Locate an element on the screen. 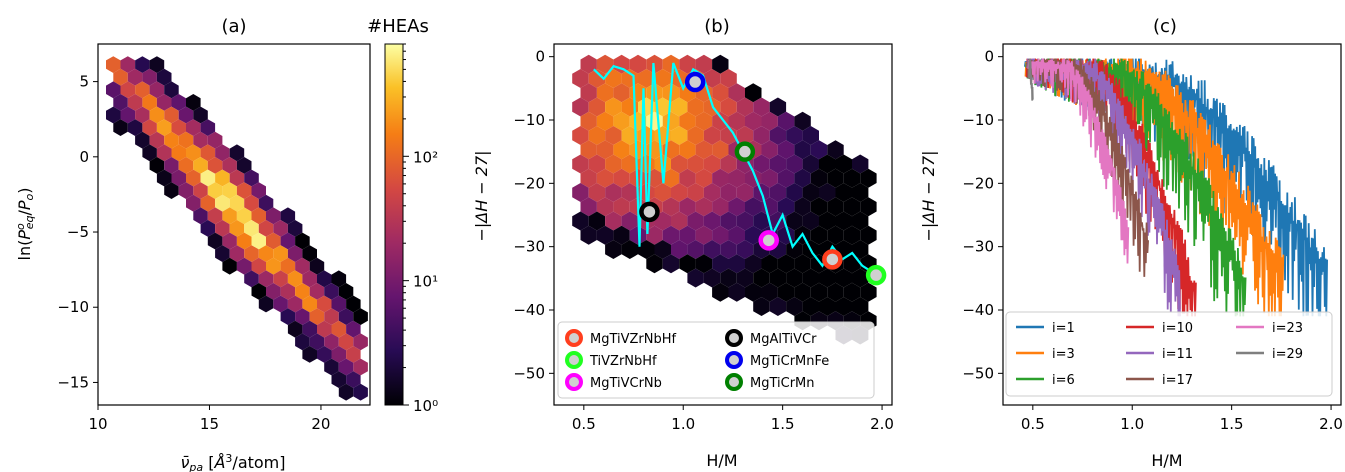  y-tick-label: −15 is located at coordinates (73, 382).